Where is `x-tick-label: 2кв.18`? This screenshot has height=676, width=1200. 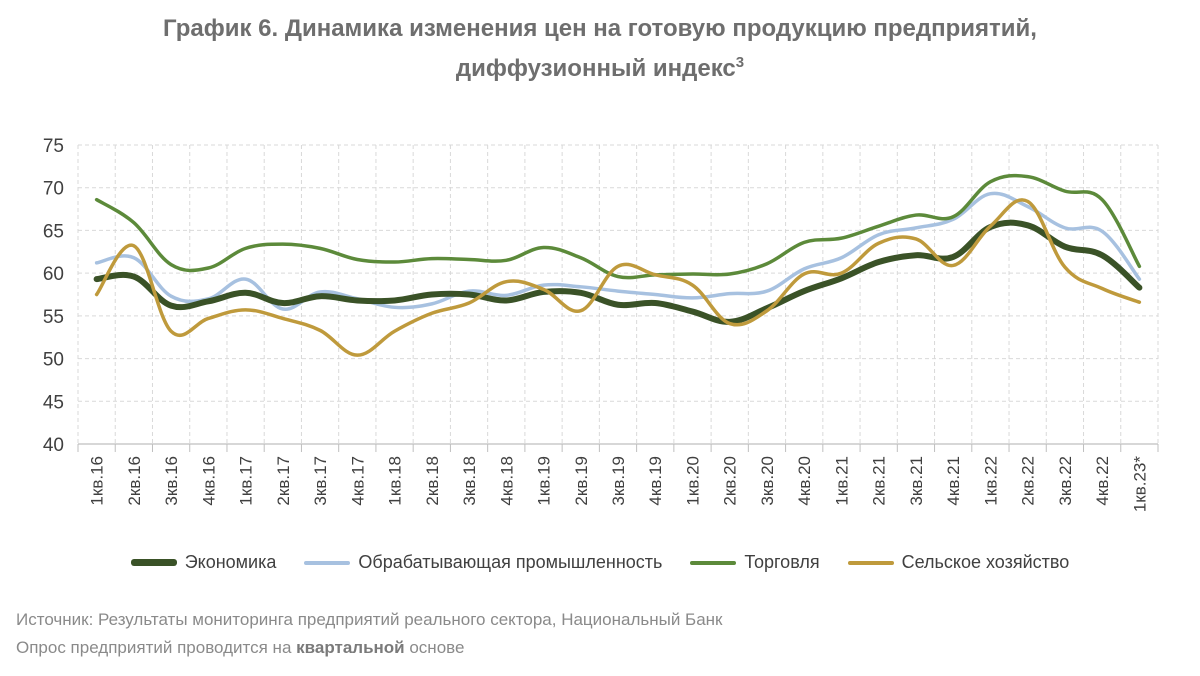 x-tick-label: 2кв.18 is located at coordinates (432, 481).